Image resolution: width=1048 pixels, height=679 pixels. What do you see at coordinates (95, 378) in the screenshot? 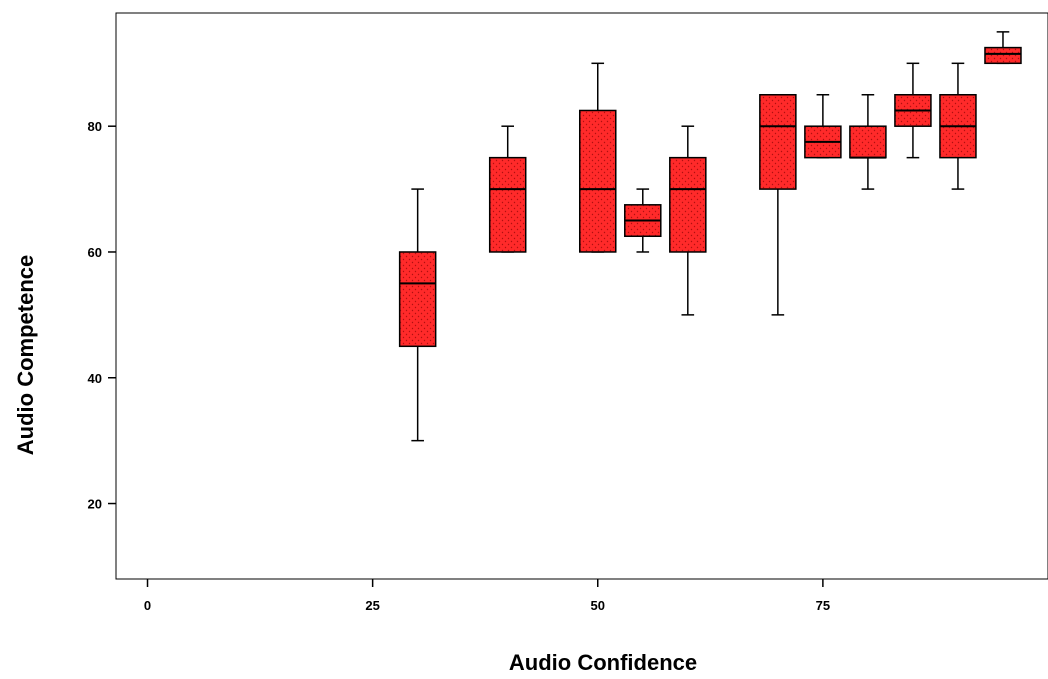
I see `y-tick-label: 40` at bounding box center [95, 378].